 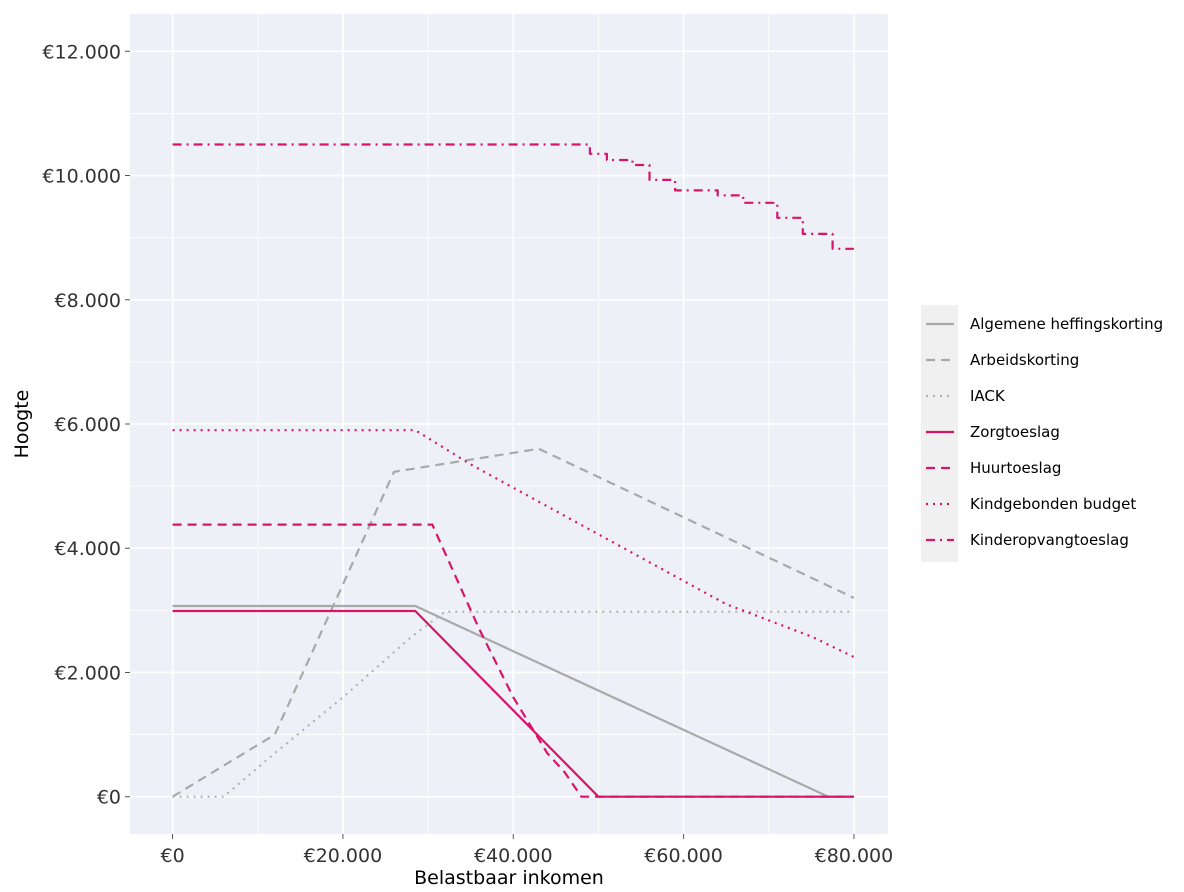 What do you see at coordinates (513, 196) in the screenshot?
I see `series-line-kinderopvangtoeslag` at bounding box center [513, 196].